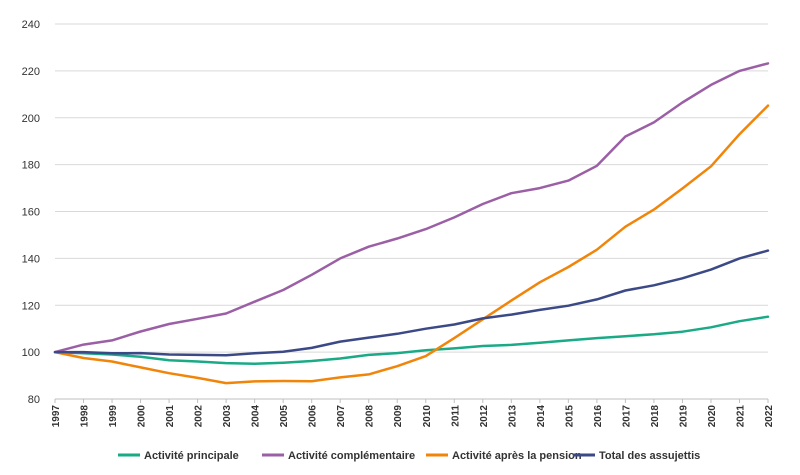  Describe the element at coordinates (31, 259) in the screenshot. I see `y-tick-label: 140` at that location.